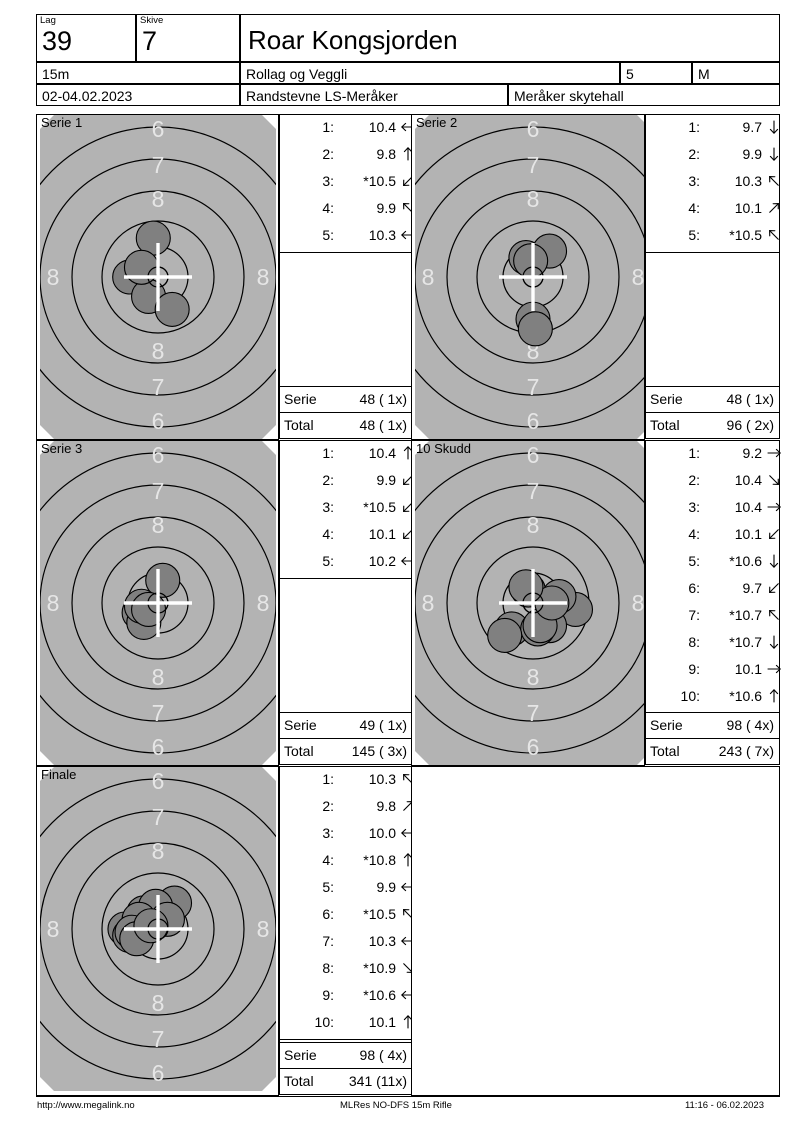 The height and width of the screenshot is (1130, 800). Describe the element at coordinates (510, 38) in the screenshot. I see `shooter-name-cell: Roar Kongsjorden` at that location.